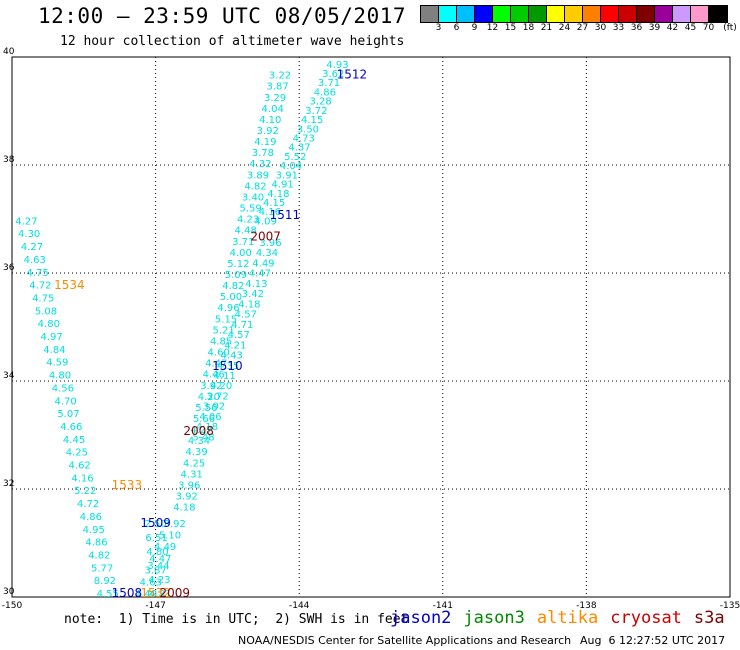  I want to click on wave-height-value: 4.85, so click(221, 341).